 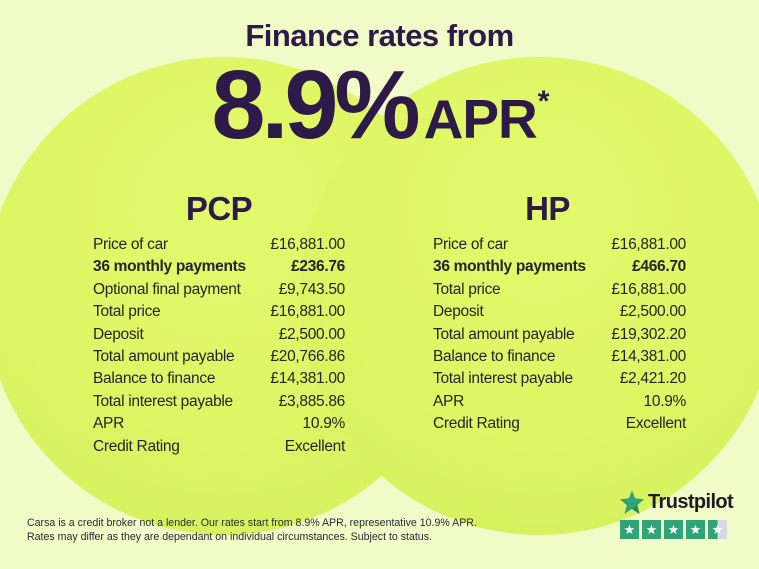 I want to click on trustpilot-stars: ★ ★ ★ ★ ★, so click(x=680, y=529).